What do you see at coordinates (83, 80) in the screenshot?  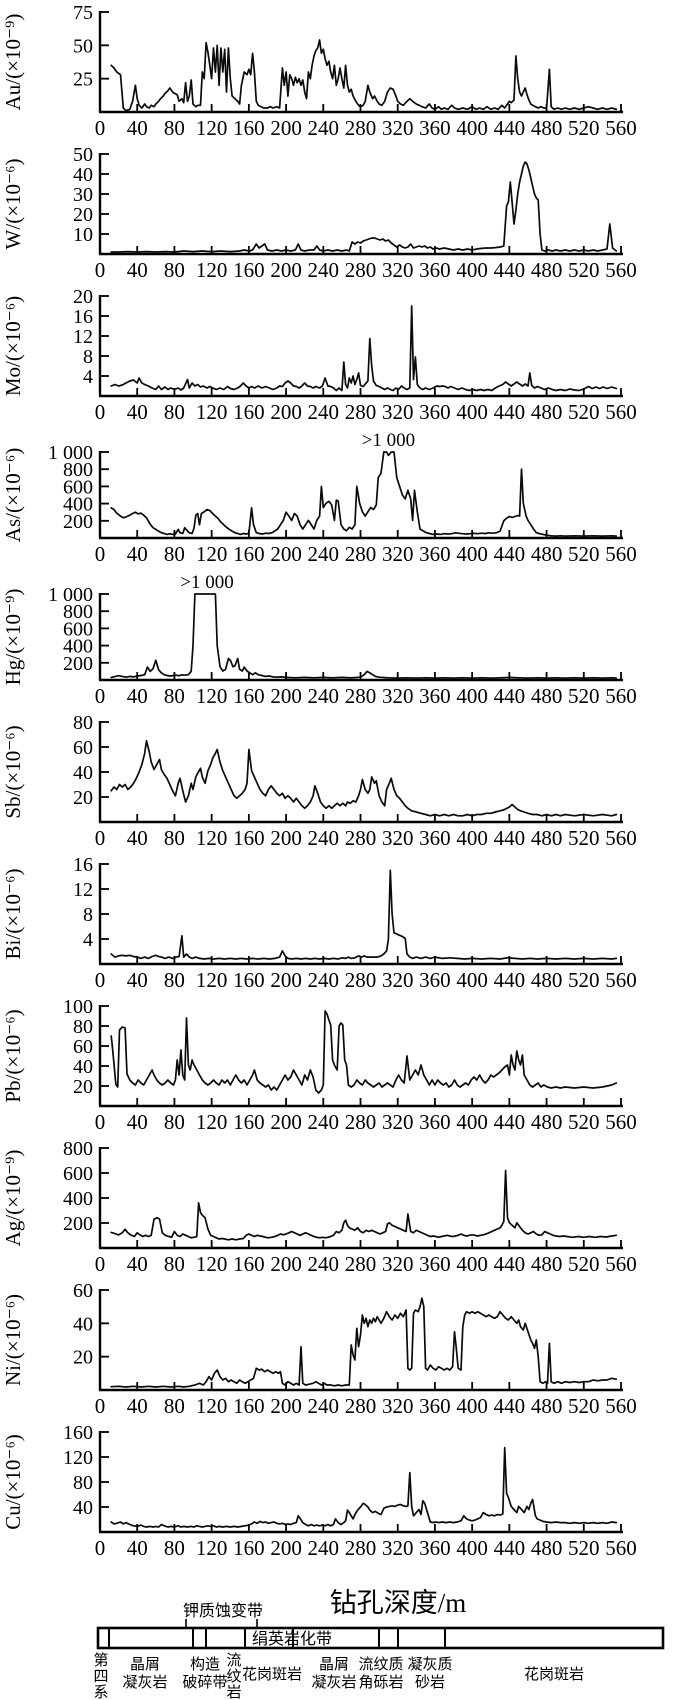 I see `y-tick-label: 25` at bounding box center [83, 80].